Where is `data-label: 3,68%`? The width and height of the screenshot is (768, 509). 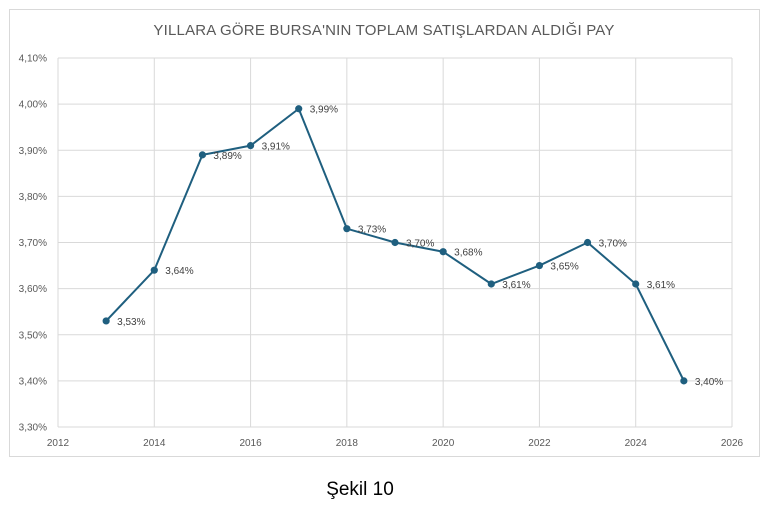
data-label: 3,68% is located at coordinates (468, 253).